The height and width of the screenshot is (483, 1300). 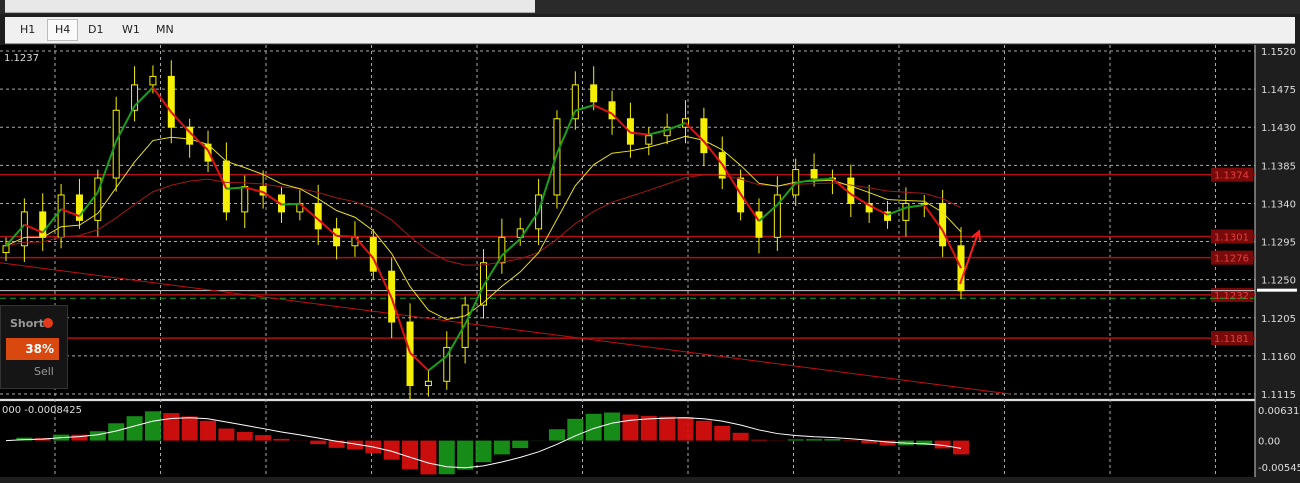 I want to click on y-tick-label: 1.1520, so click(x=1278, y=52).